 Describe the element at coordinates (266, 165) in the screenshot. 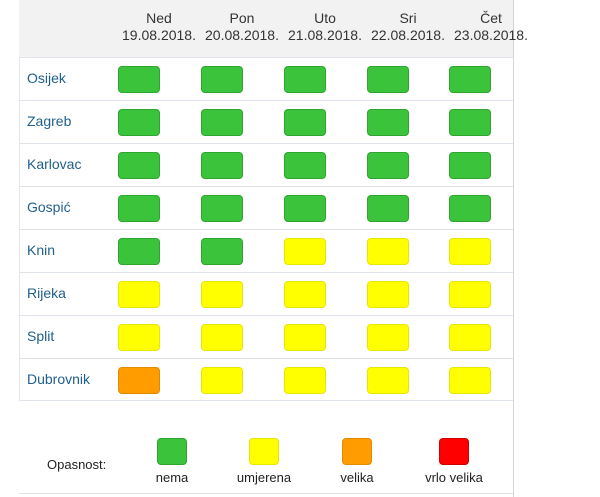

I see `table-row: Karlovac` at that location.